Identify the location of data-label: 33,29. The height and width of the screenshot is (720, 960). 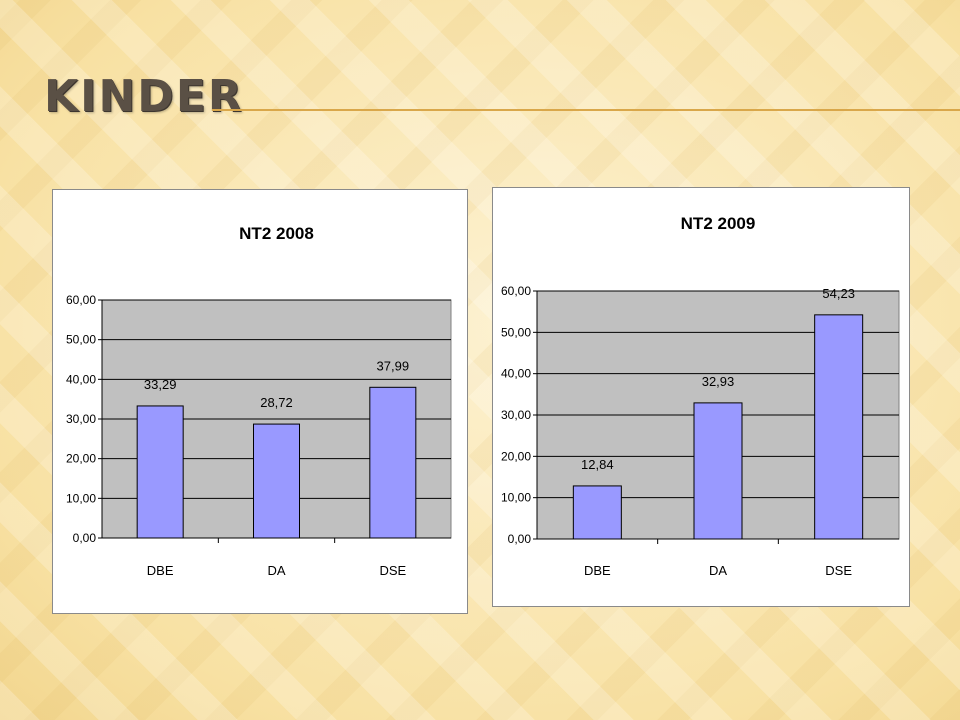
(160, 384).